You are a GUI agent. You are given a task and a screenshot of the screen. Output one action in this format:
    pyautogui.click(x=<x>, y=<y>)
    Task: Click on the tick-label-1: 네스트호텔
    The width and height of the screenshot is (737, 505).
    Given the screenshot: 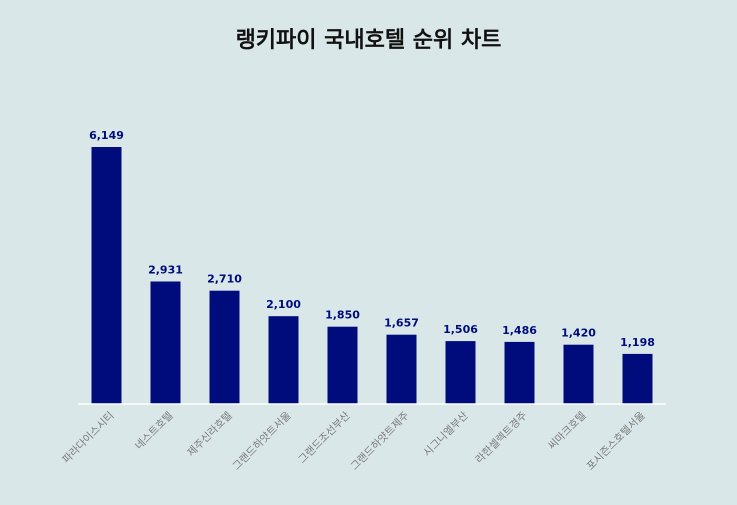 What is the action you would take?
    pyautogui.click(x=154, y=431)
    